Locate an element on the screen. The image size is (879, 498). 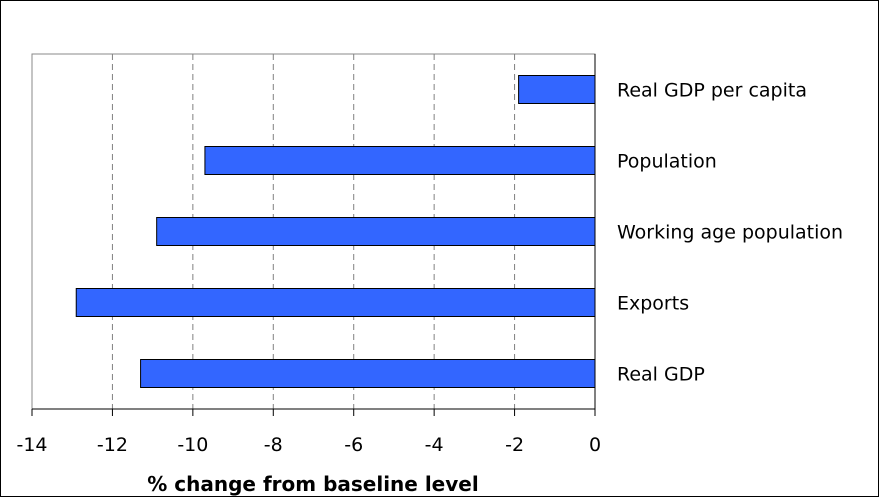
category-label: Population is located at coordinates (667, 162).